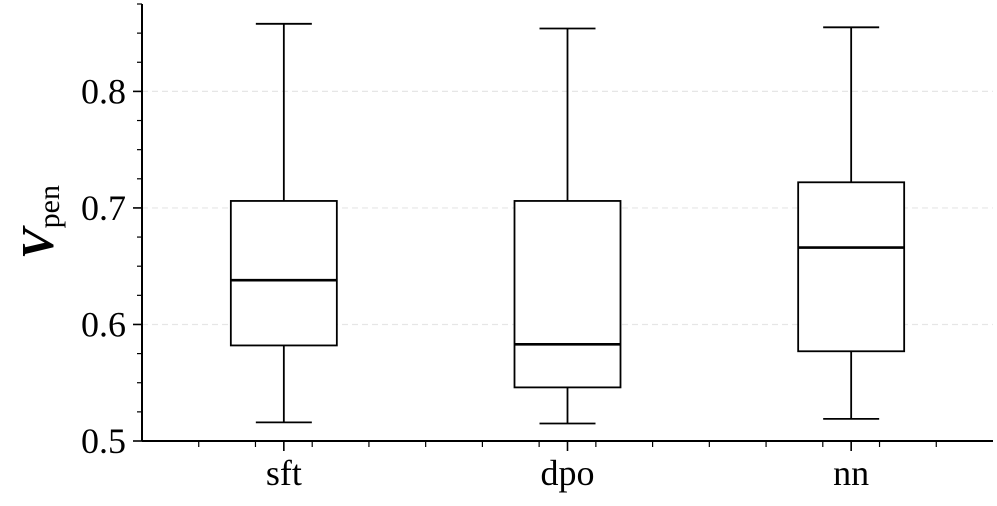  What do you see at coordinates (851, 473) in the screenshot?
I see `x-tick-label: nn` at bounding box center [851, 473].